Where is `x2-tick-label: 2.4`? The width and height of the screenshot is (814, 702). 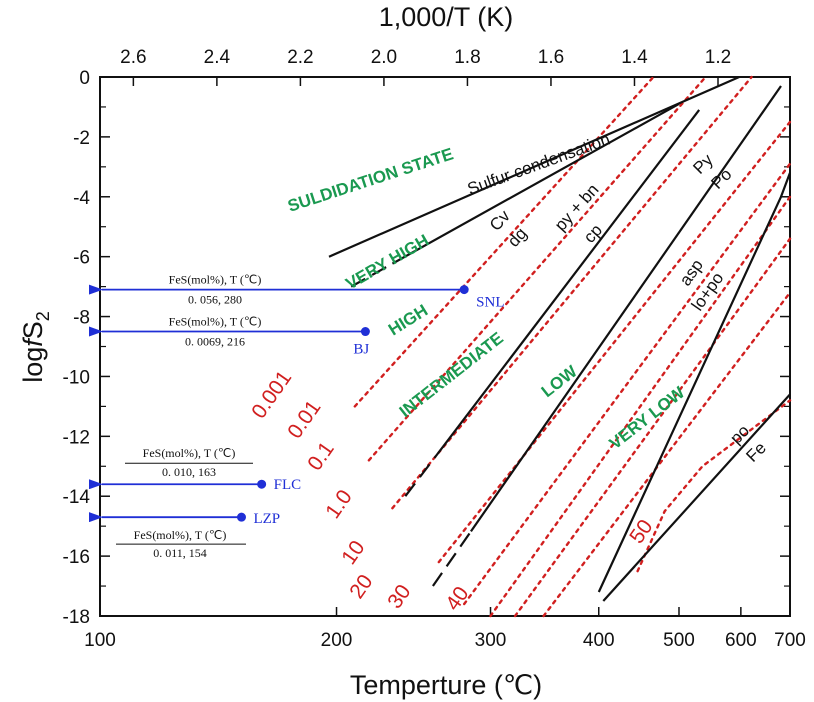
x2-tick-label: 2.4 is located at coordinates (217, 57).